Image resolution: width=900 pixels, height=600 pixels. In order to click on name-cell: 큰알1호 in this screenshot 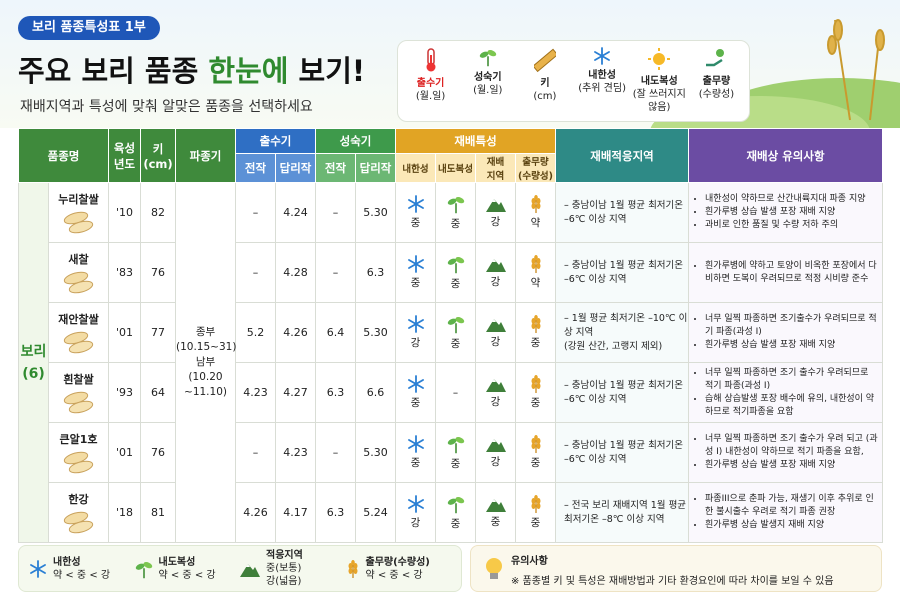, I will do `click(78, 452)`.